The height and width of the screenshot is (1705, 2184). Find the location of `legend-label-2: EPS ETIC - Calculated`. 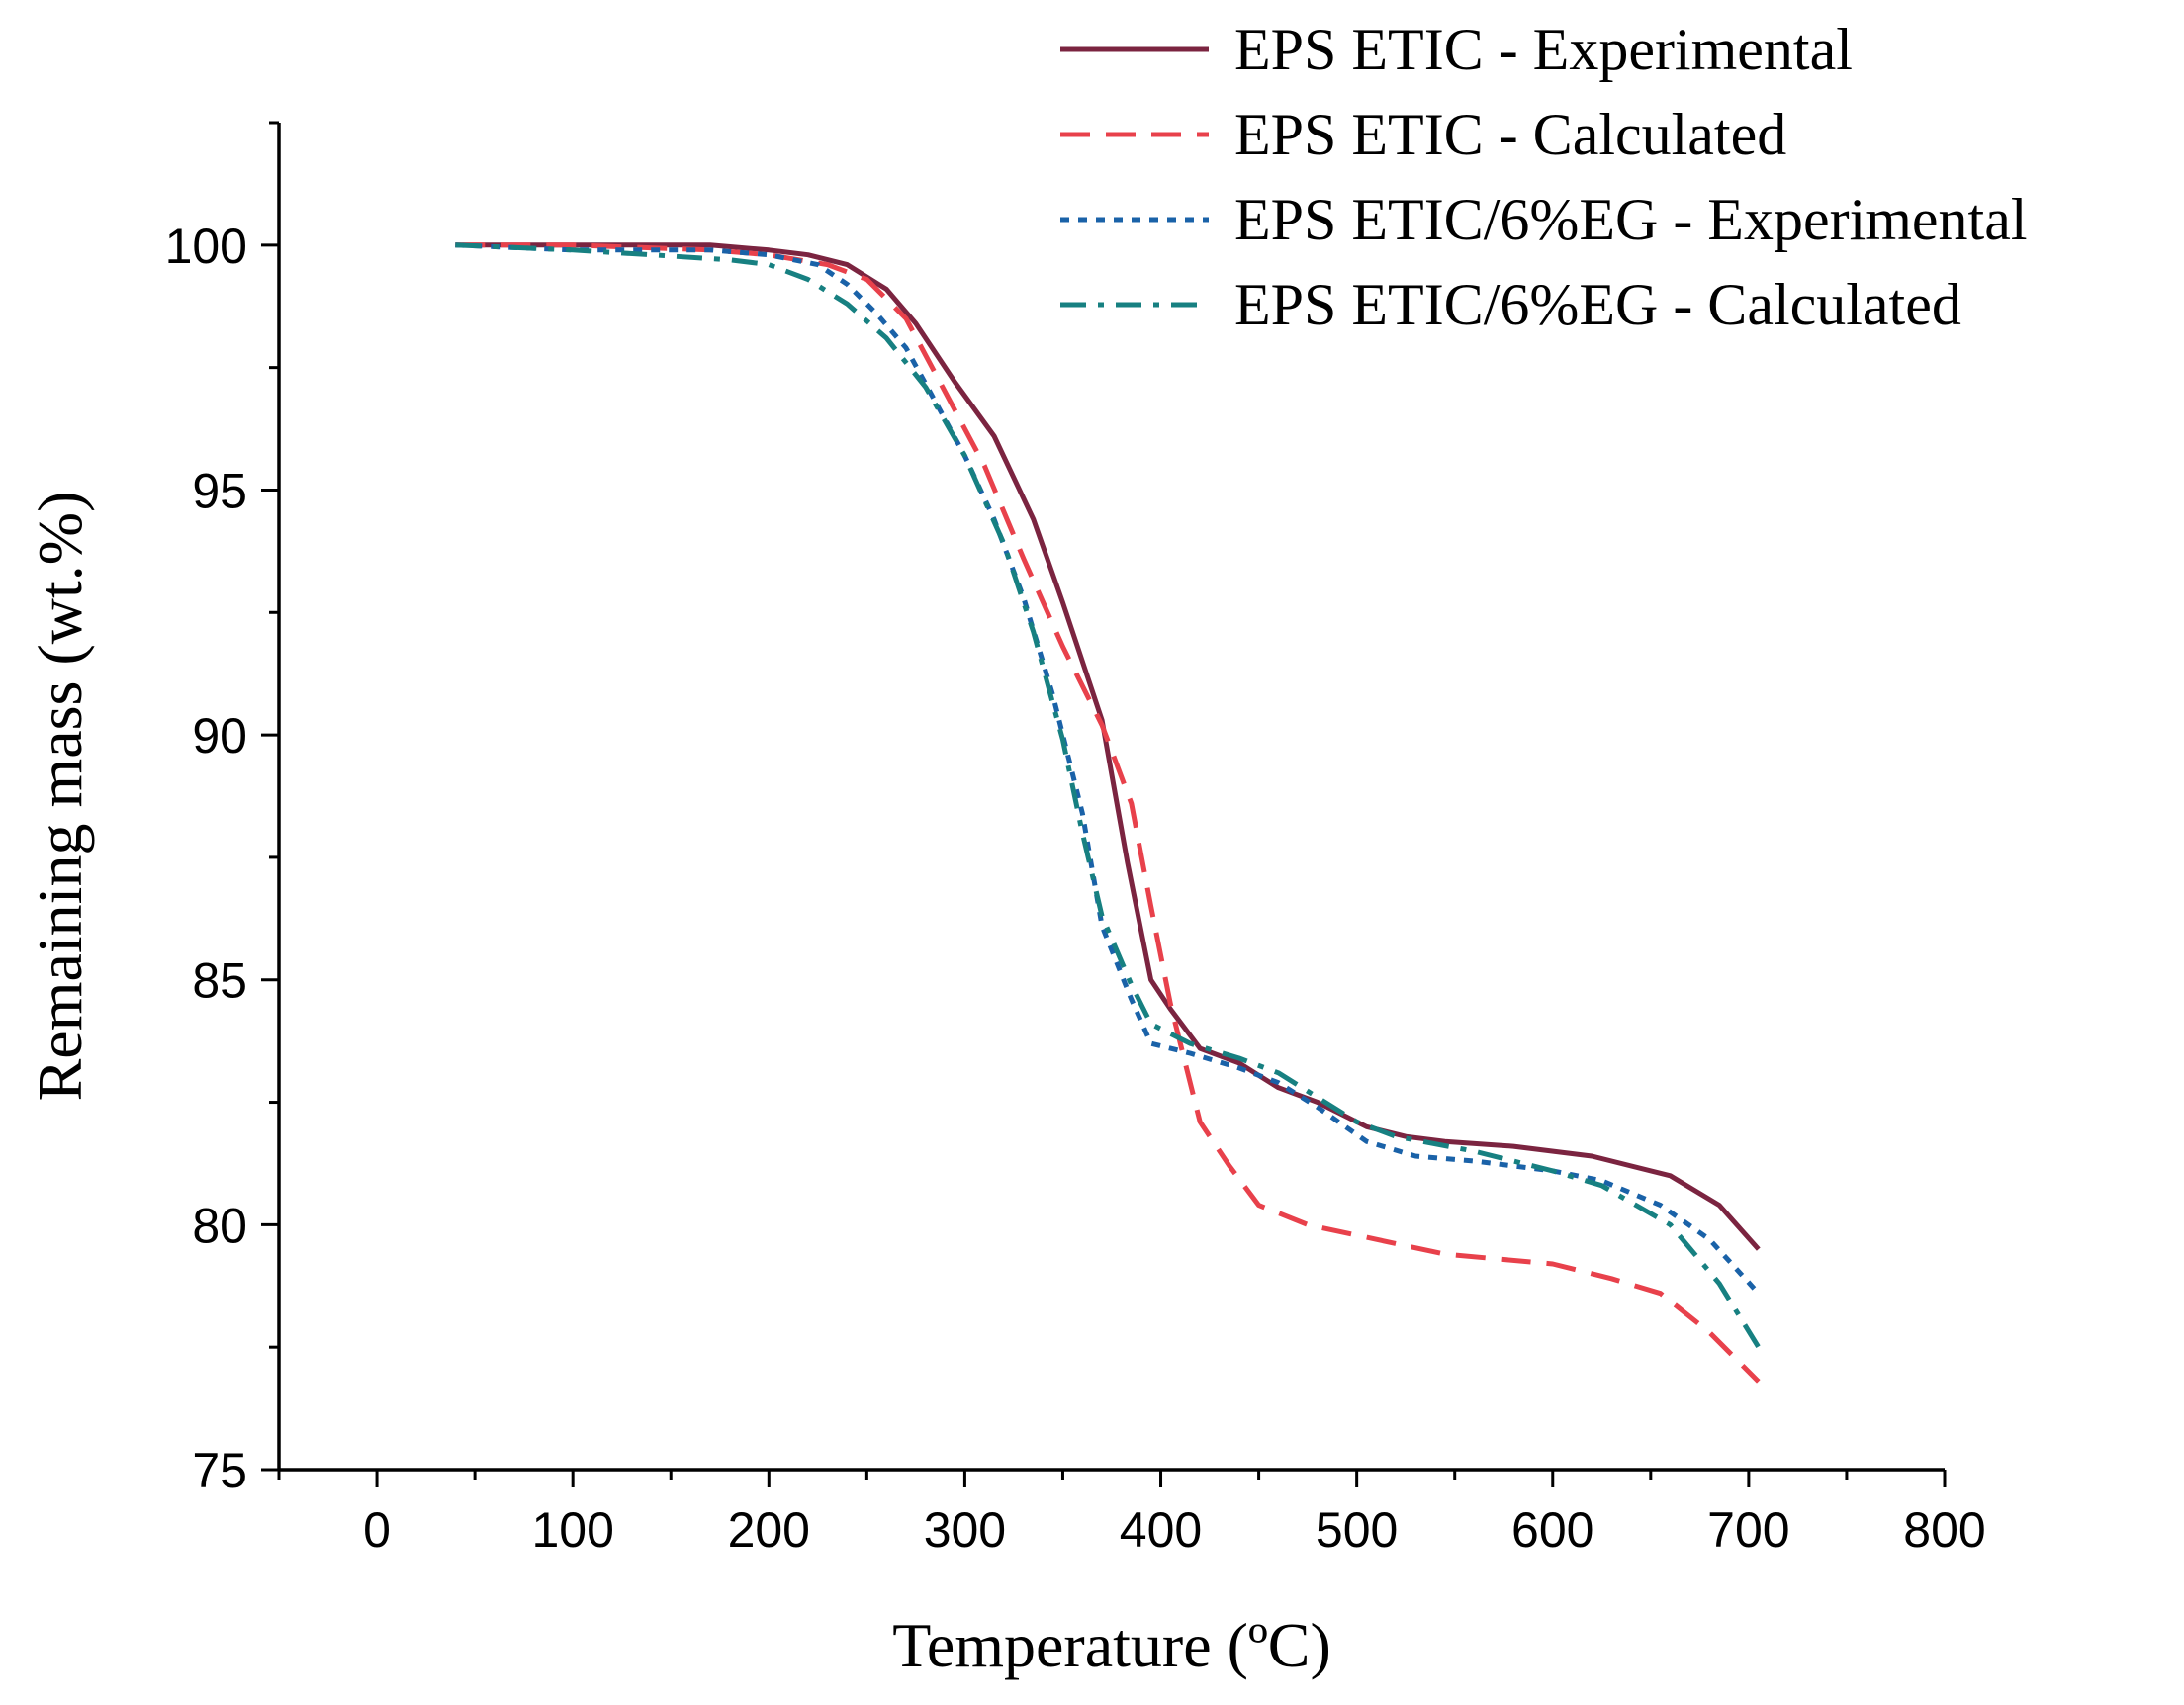

legend-label-2: EPS ETIC - Calculated is located at coordinates (1510, 134).